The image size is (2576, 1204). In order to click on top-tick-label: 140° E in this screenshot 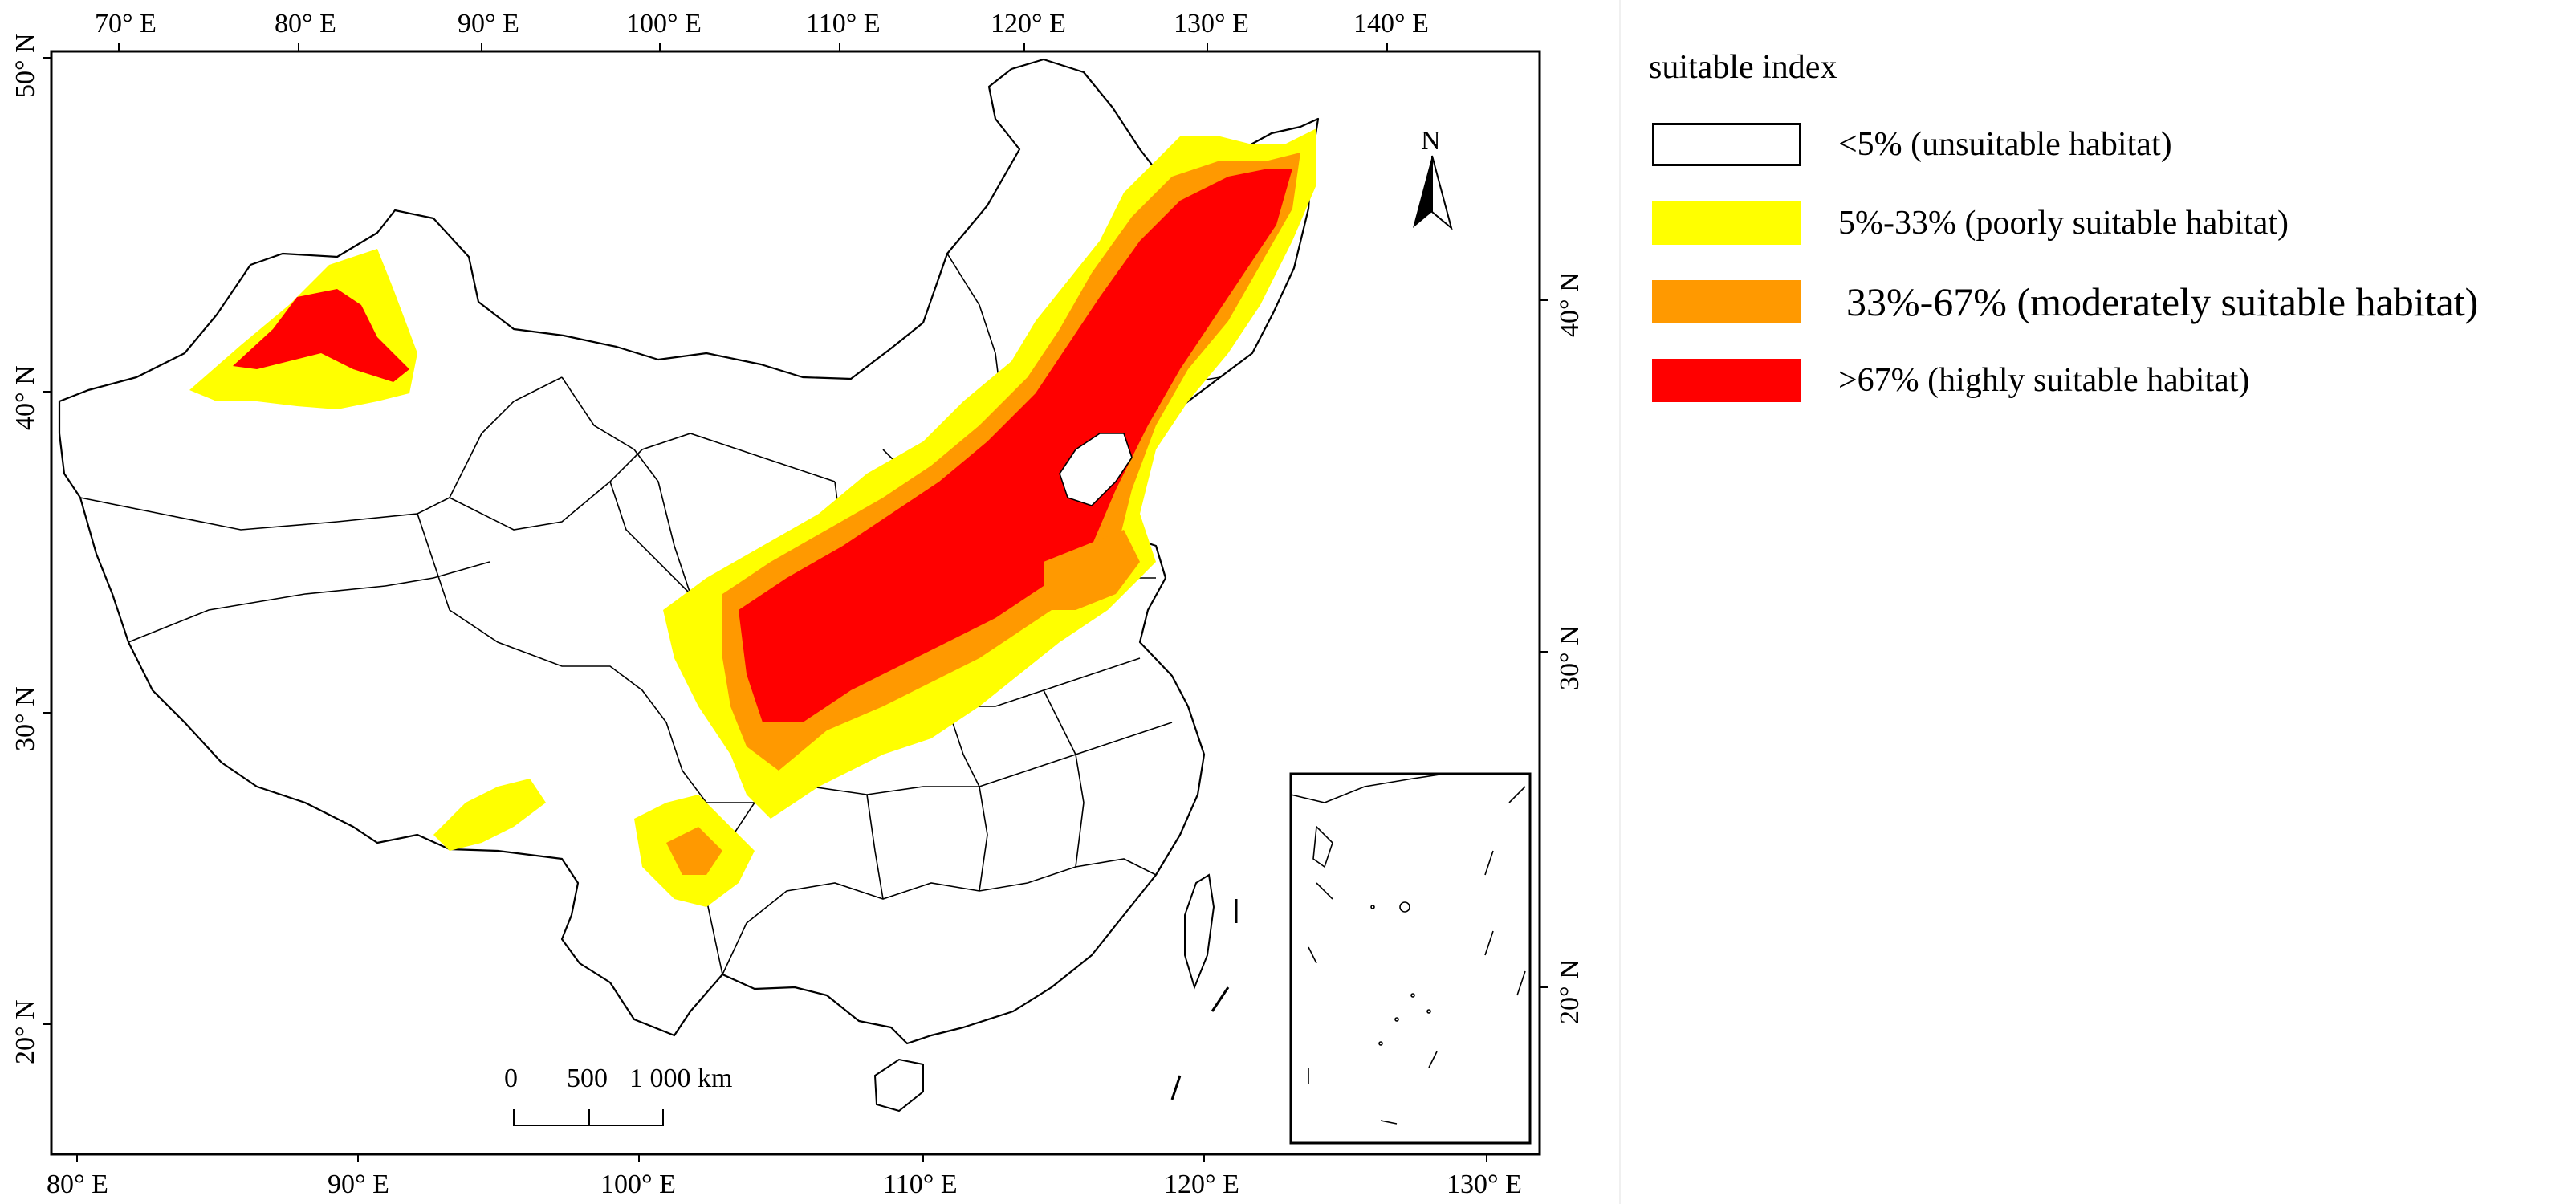, I will do `click(1391, 24)`.